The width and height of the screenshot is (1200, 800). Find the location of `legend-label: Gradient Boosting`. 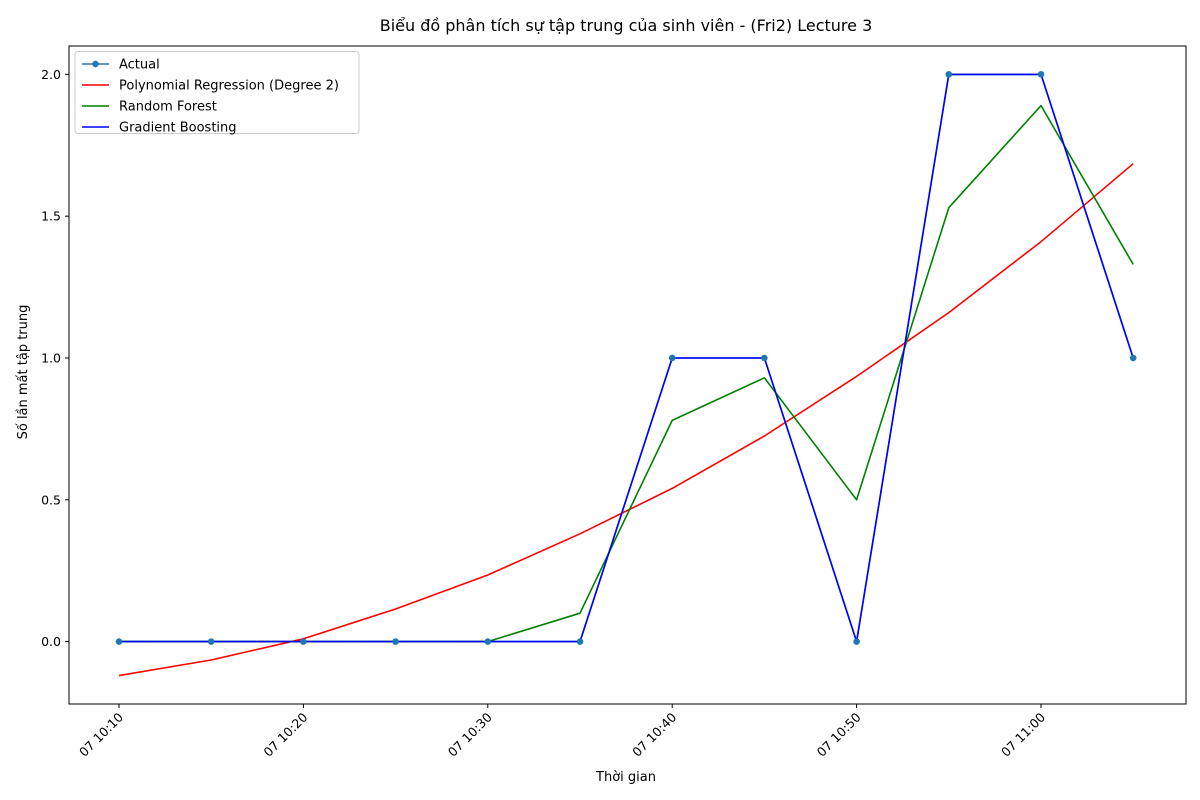

legend-label: Gradient Boosting is located at coordinates (178, 128).